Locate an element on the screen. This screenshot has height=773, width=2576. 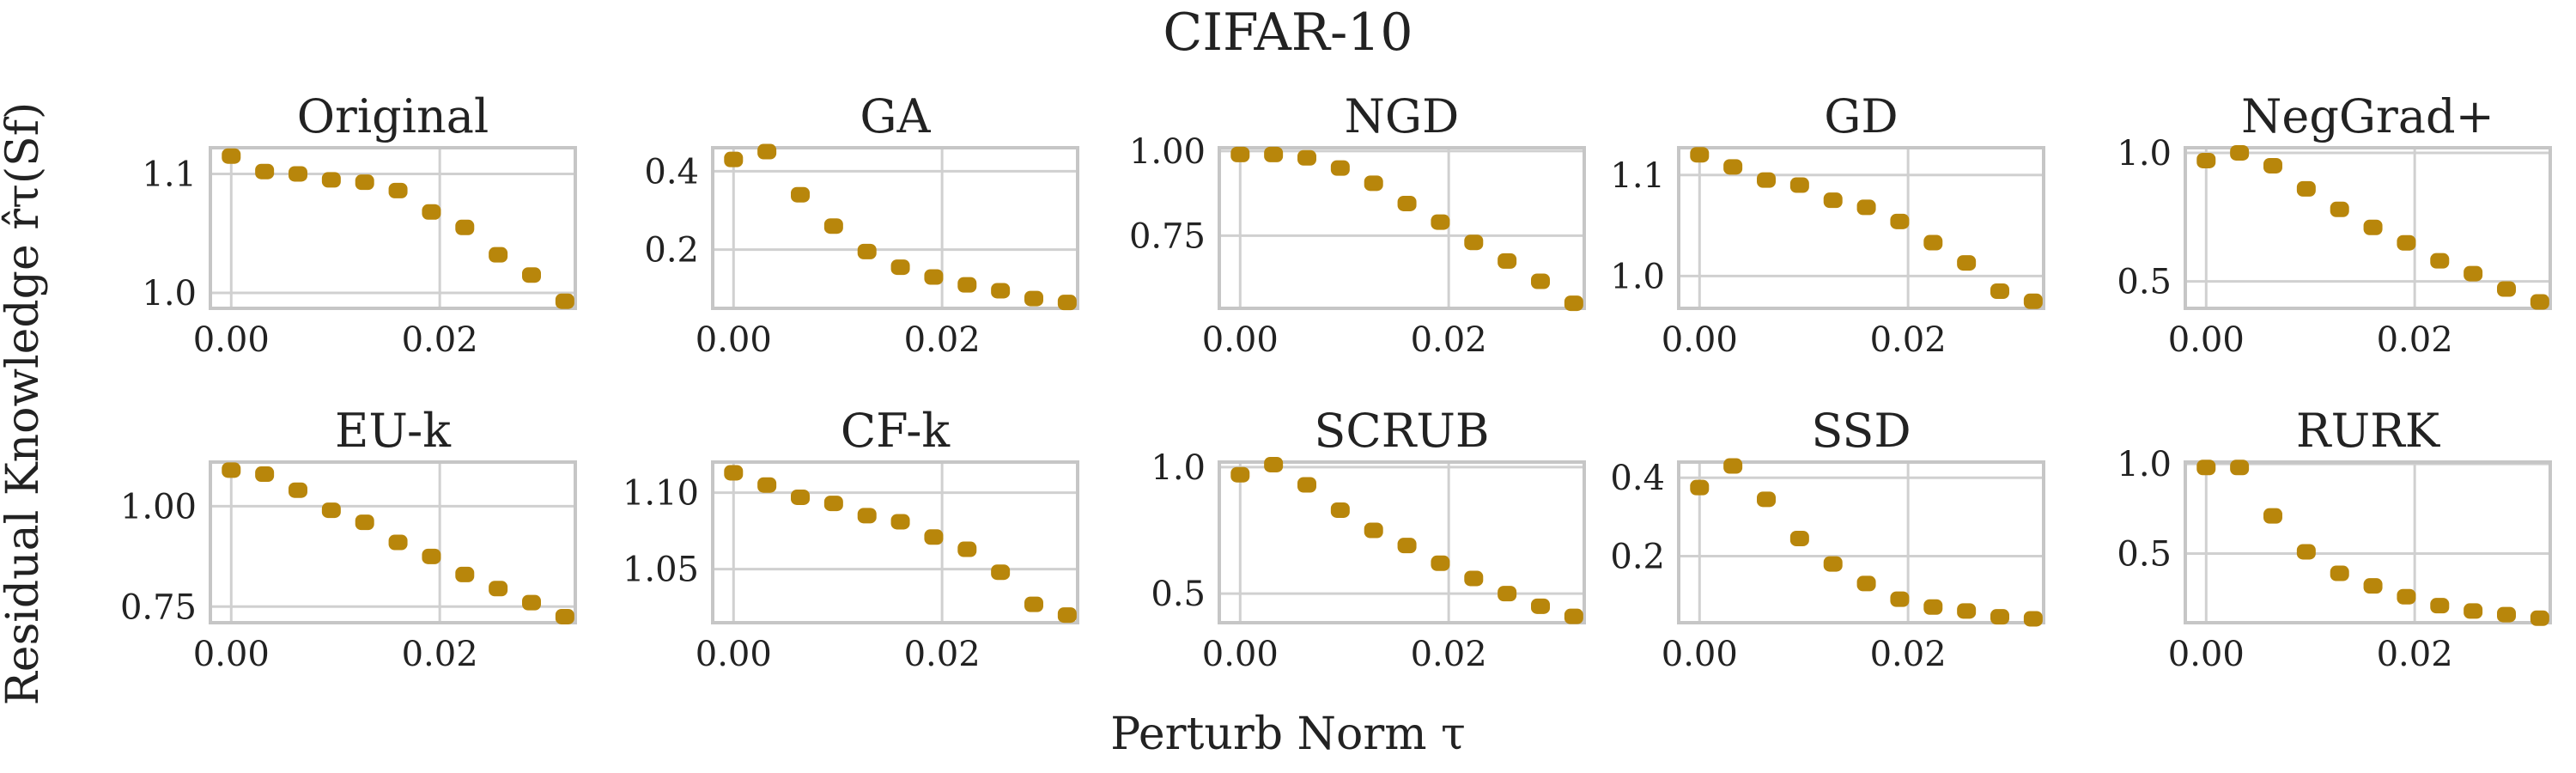
subplot-rurk: RURK 0.00 0.02 0.5 1.0 is located at coordinates (2334, 539).